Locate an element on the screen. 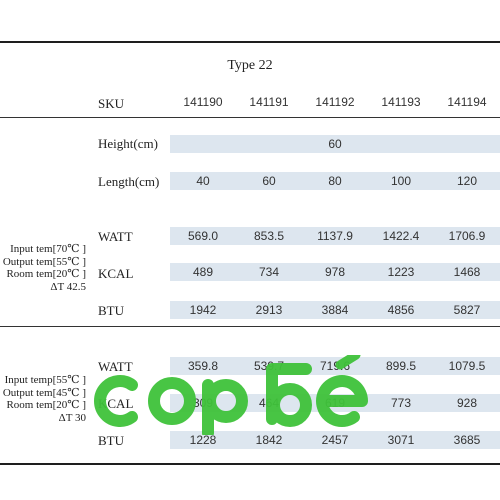 Image resolution: width=500 pixels, height=500 pixels. btu-value: 2913 is located at coordinates (269, 310).